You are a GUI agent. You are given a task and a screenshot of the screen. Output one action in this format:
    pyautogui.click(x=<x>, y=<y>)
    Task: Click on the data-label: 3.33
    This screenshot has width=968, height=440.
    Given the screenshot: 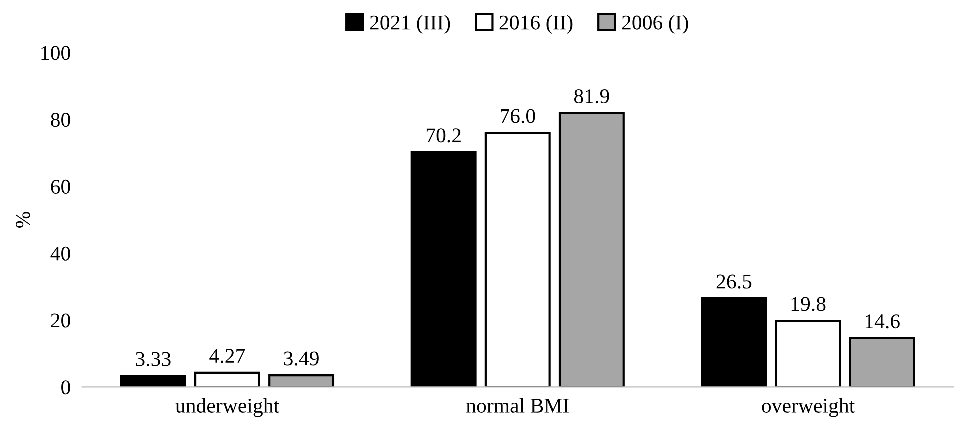 What is the action you would take?
    pyautogui.click(x=153, y=359)
    